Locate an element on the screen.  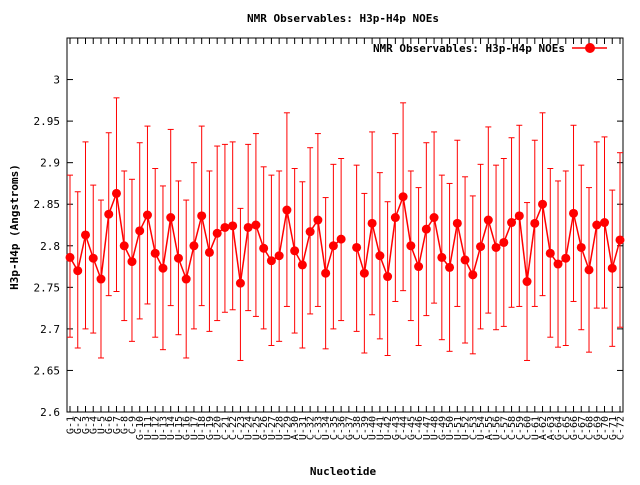
x-tick-label: U-40 is located at coordinates (373, 428).